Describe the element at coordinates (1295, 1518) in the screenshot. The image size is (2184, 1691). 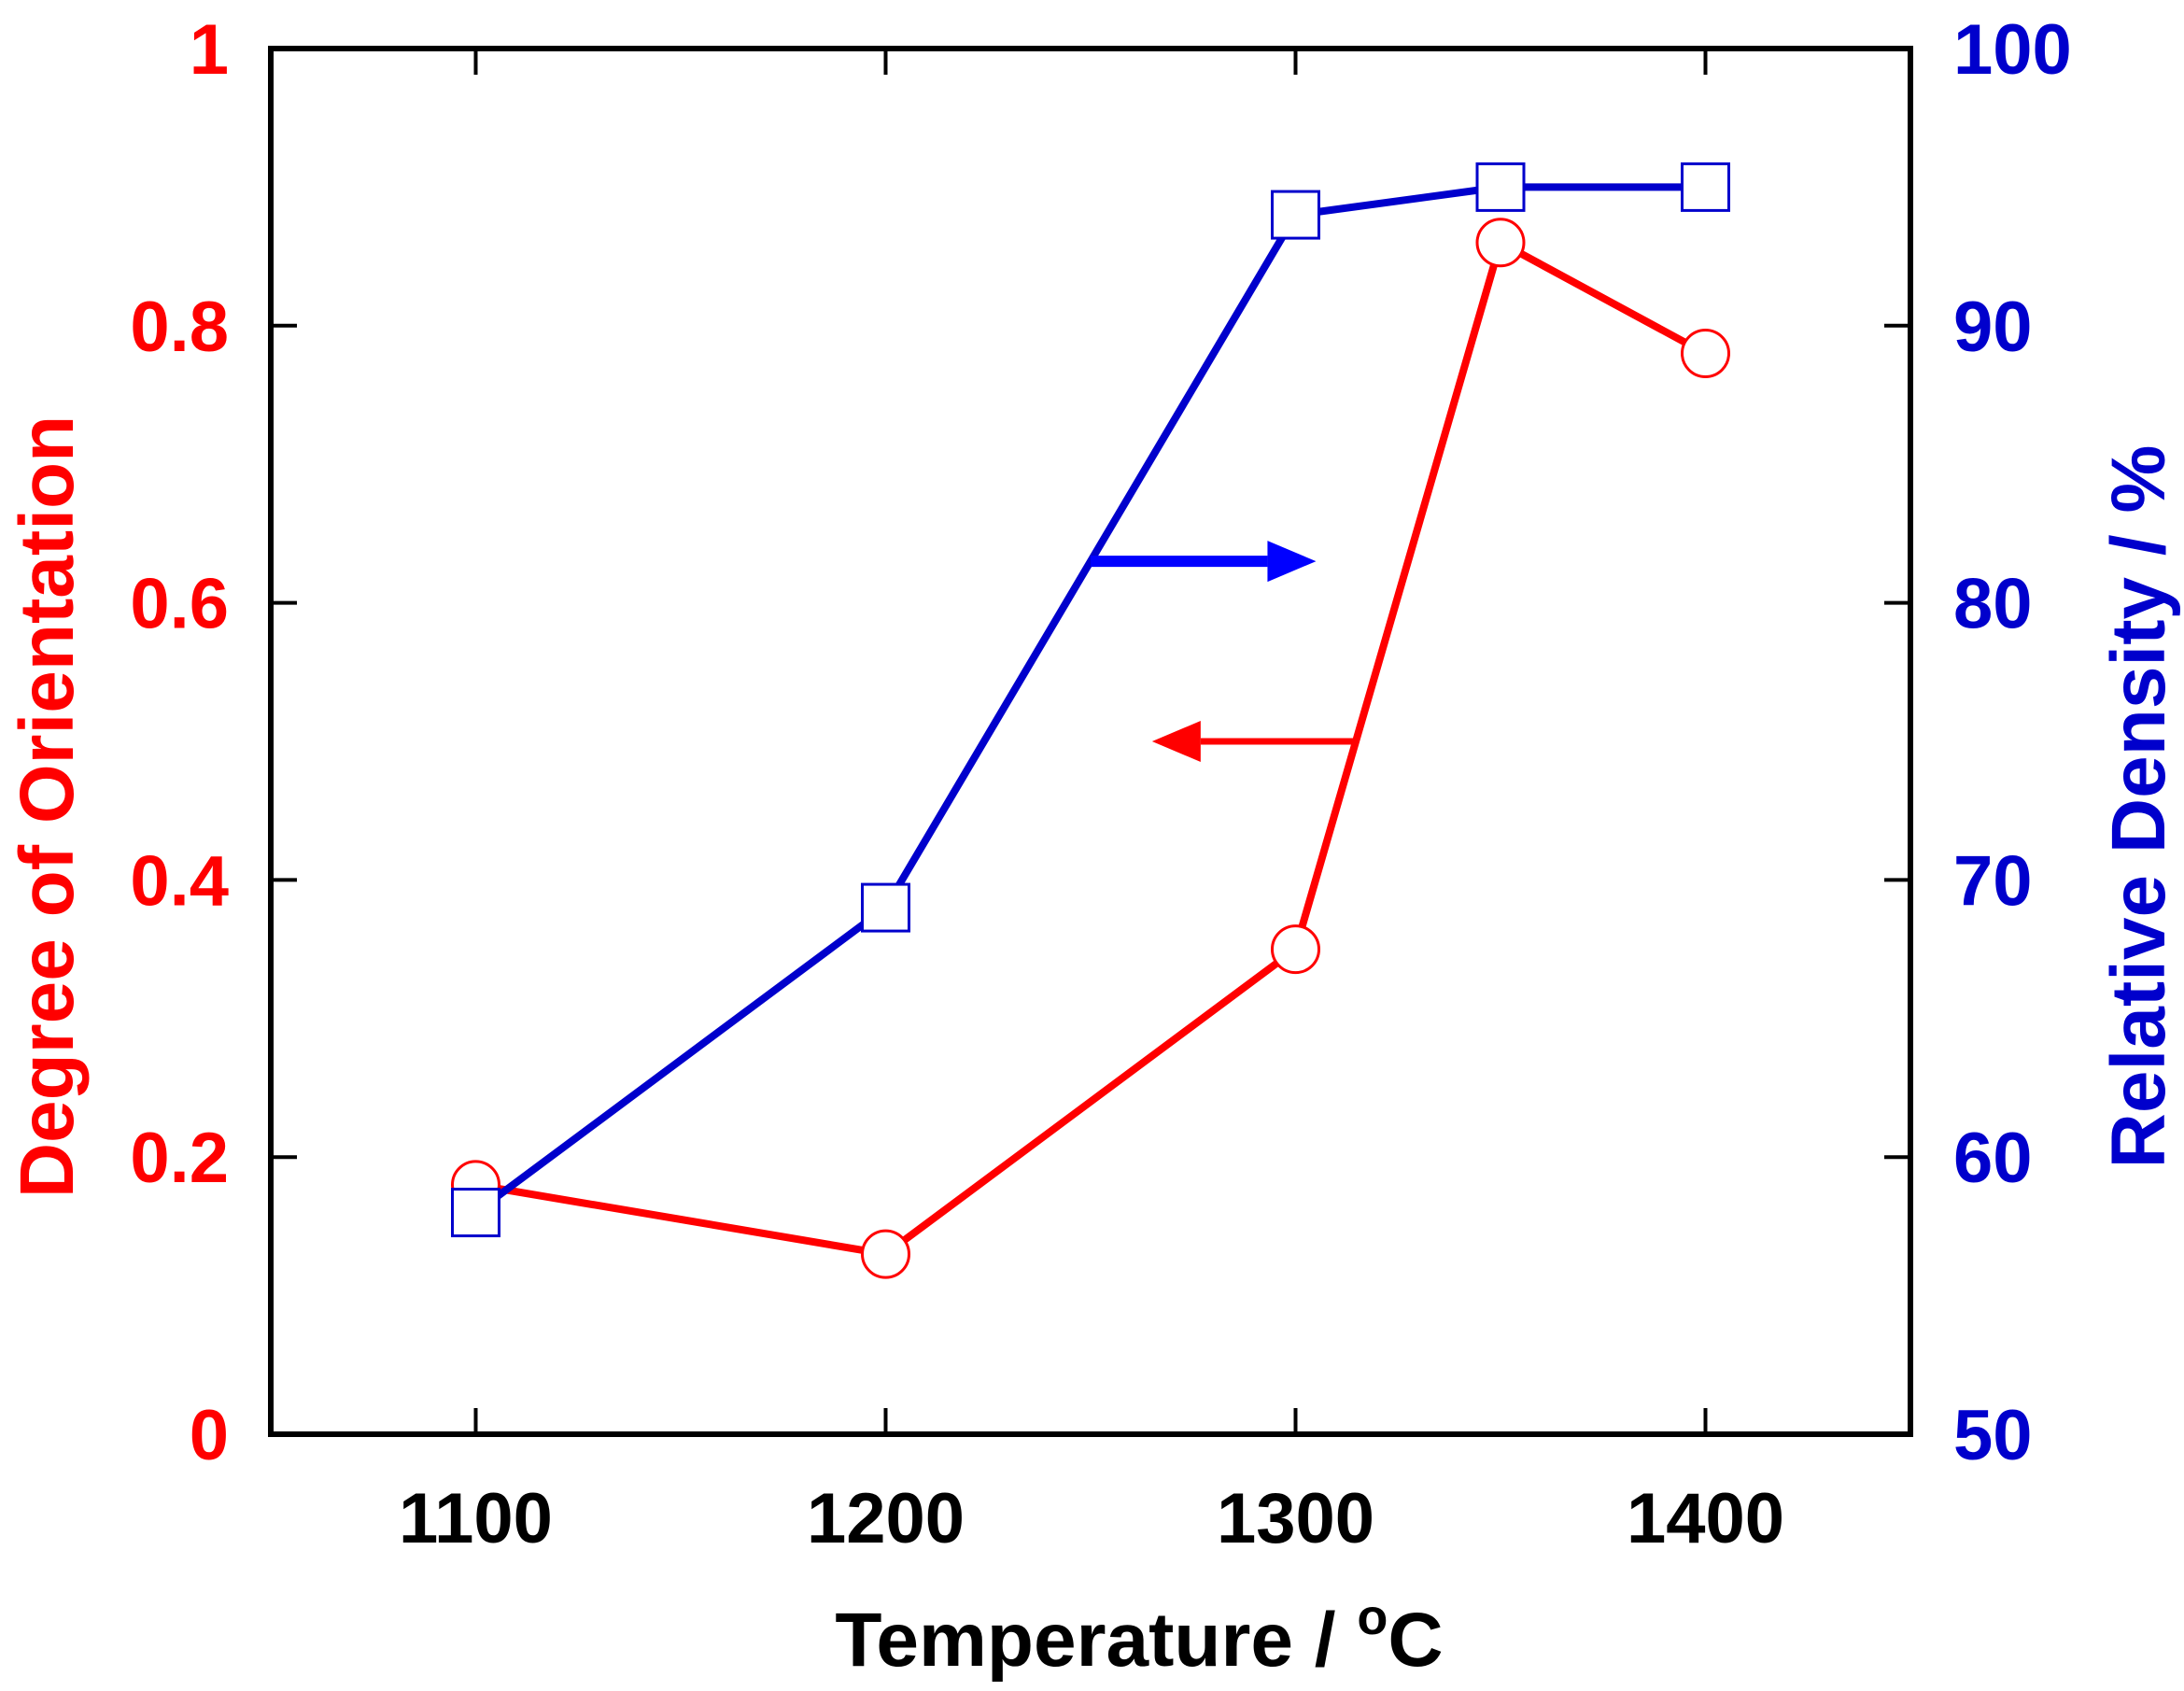
I see `x-tick-label: 1300` at that location.